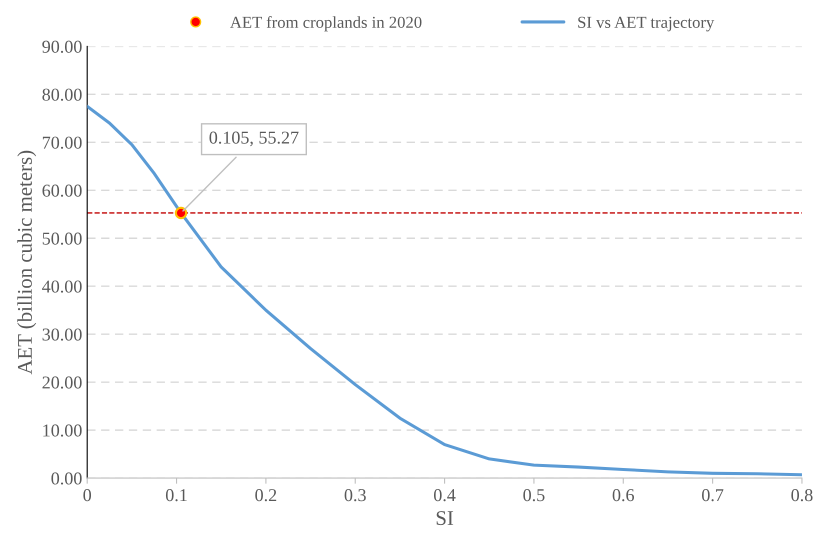  I want to click on y-tick-label: 50.00, so click(62, 238).